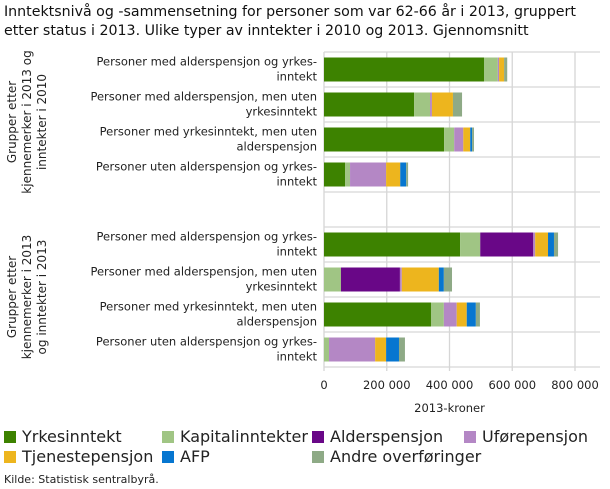 This screenshot has width=610, height=489. I want to click on group-label: kjennemerker i 2013 og, so click(27, 121).